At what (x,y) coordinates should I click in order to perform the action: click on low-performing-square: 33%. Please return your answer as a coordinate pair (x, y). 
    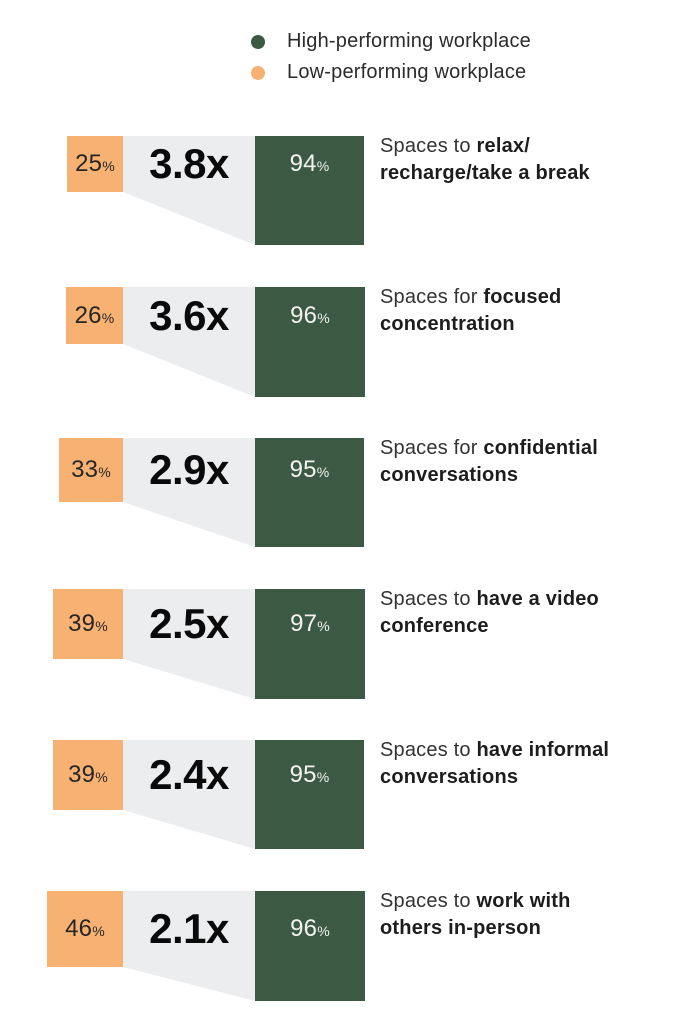
    Looking at the image, I should click on (91, 470).